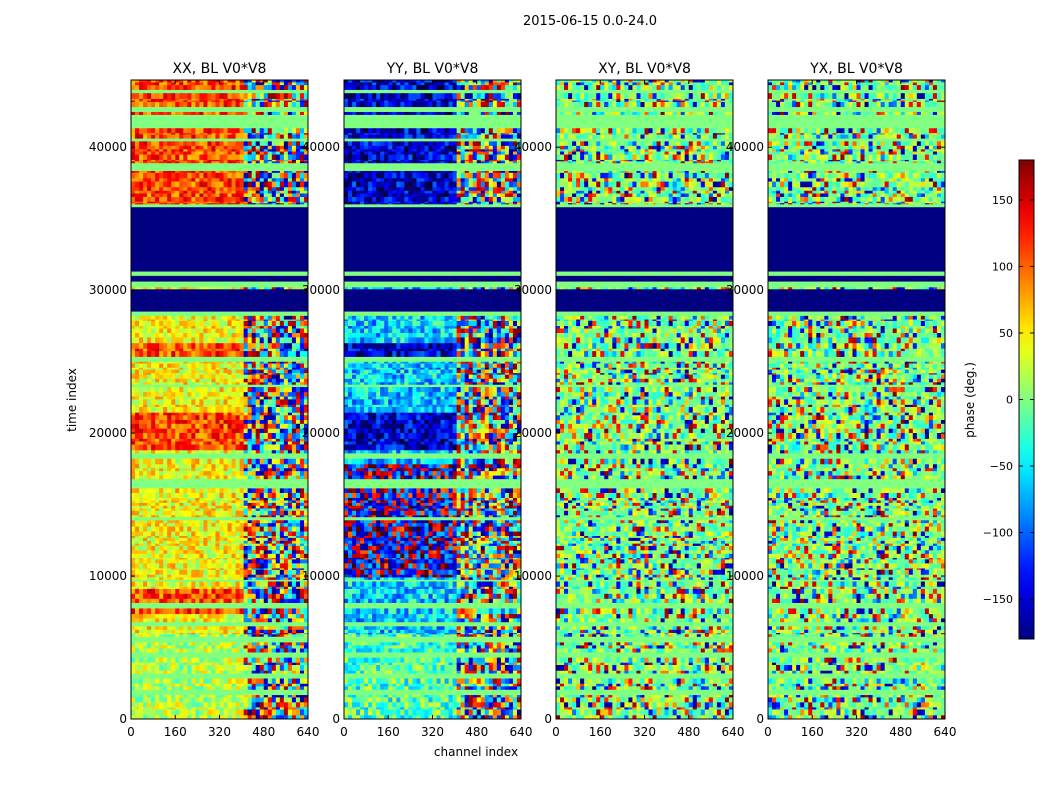 The width and height of the screenshot is (1050, 800). I want to click on colorbar-tick-label: 50, so click(1006, 333).